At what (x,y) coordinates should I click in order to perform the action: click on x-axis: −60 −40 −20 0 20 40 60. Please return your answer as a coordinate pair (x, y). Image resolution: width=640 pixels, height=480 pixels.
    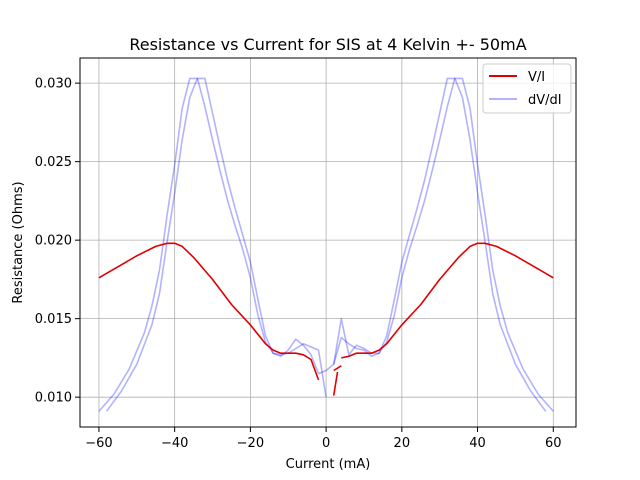
    Looking at the image, I should click on (323, 439).